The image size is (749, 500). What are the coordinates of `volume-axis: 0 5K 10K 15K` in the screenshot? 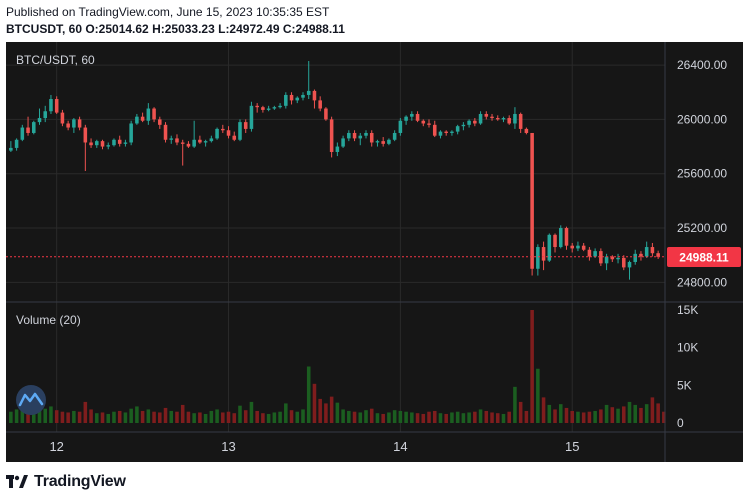 It's located at (687, 366).